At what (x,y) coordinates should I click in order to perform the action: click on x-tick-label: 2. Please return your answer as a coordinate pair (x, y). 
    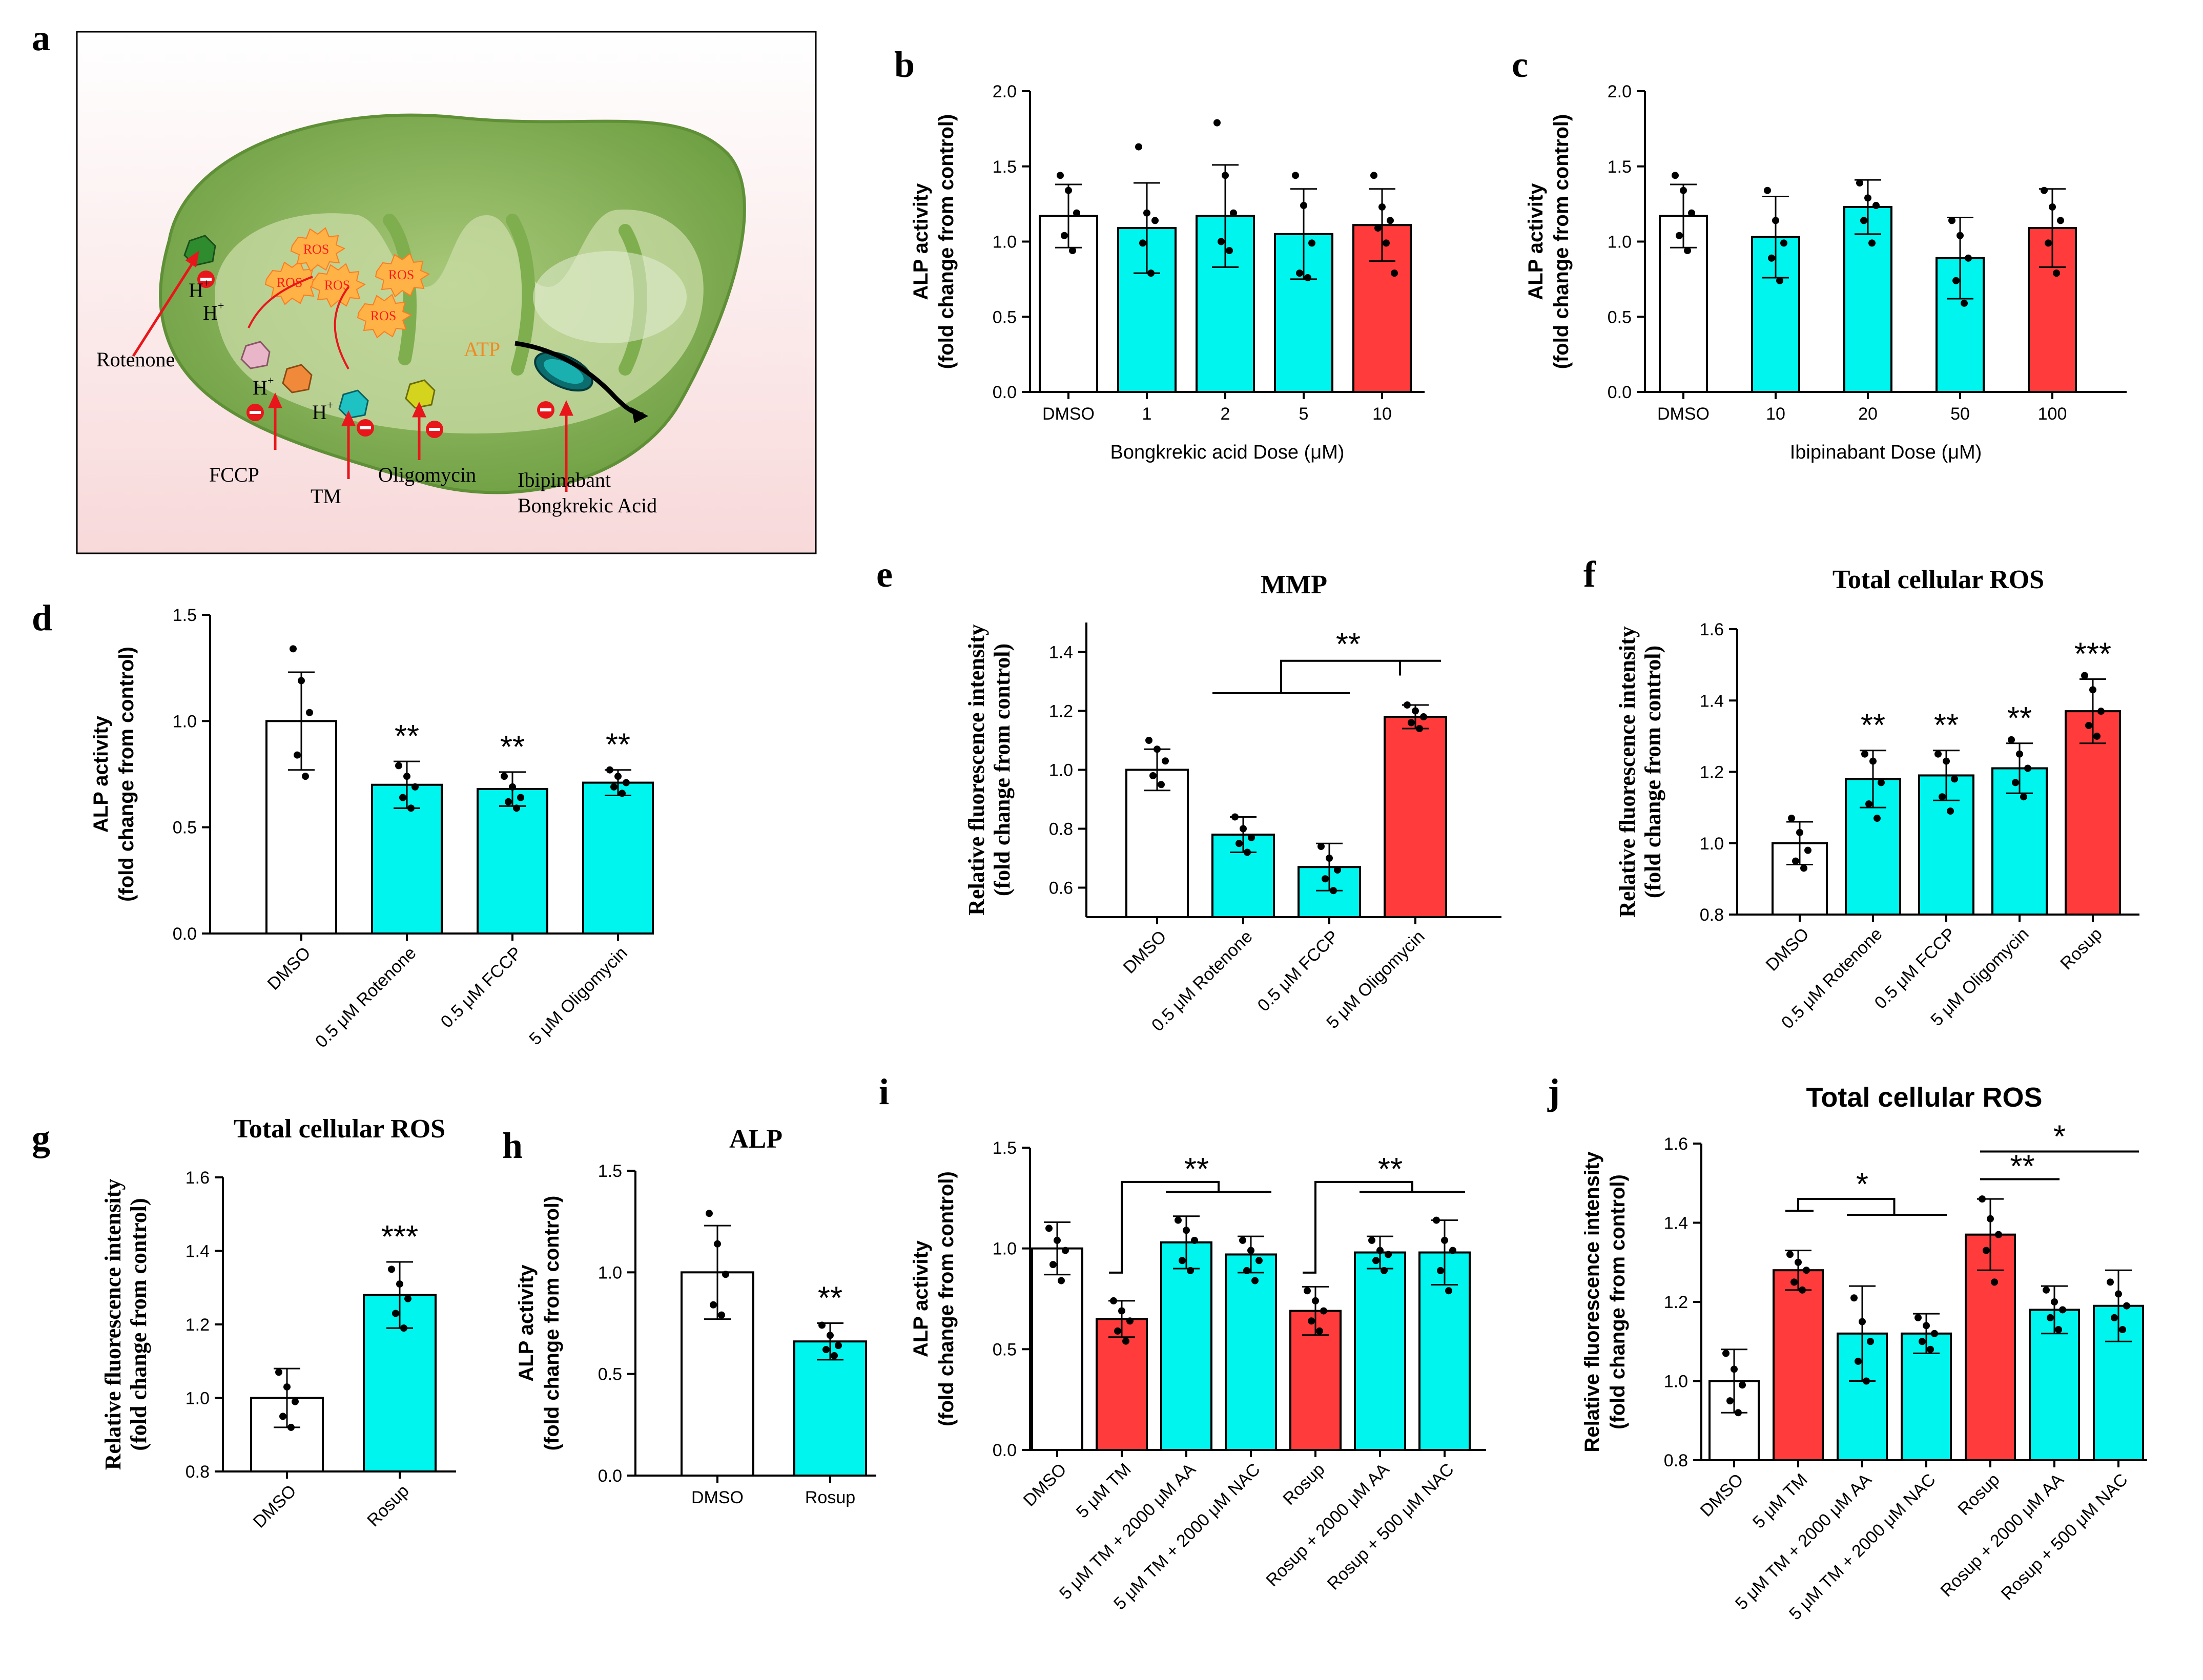
    Looking at the image, I should click on (1225, 414).